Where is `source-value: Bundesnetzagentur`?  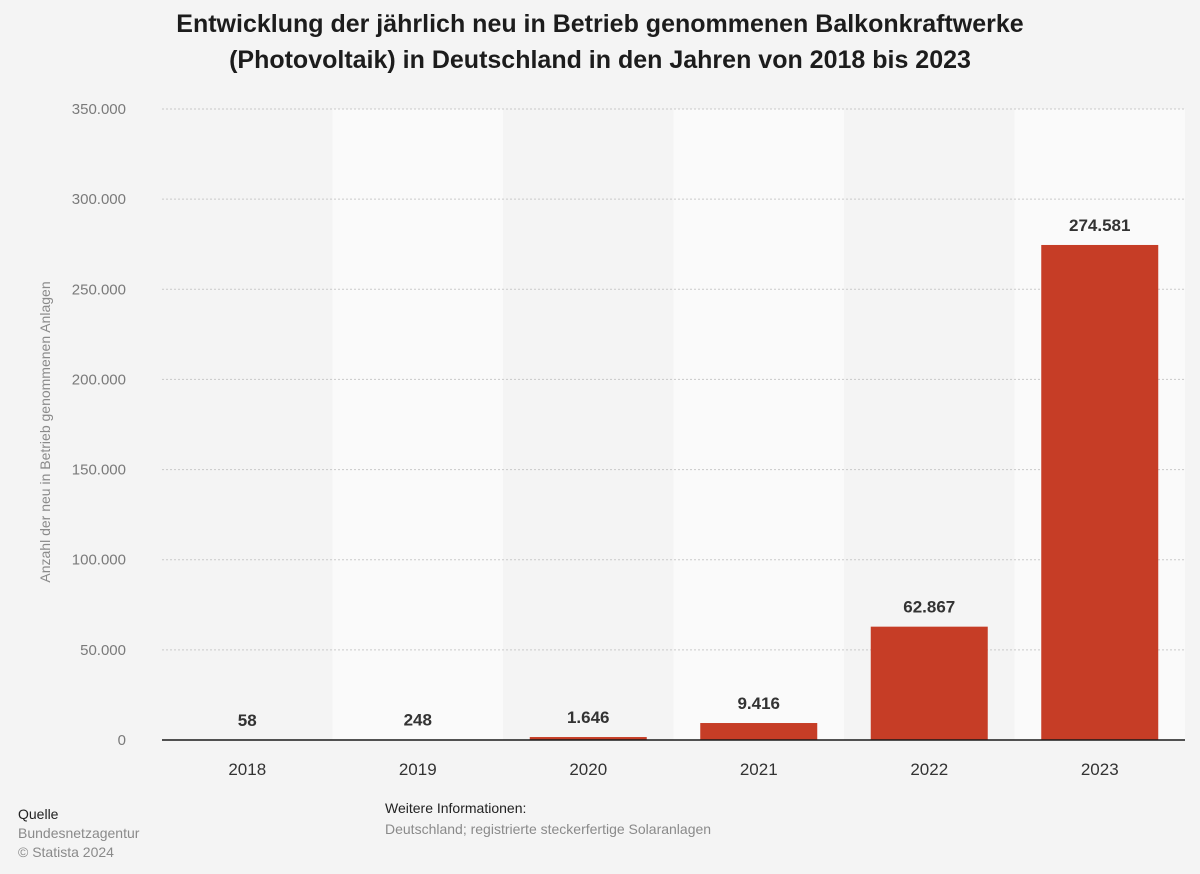
source-value: Bundesnetzagentur is located at coordinates (79, 833).